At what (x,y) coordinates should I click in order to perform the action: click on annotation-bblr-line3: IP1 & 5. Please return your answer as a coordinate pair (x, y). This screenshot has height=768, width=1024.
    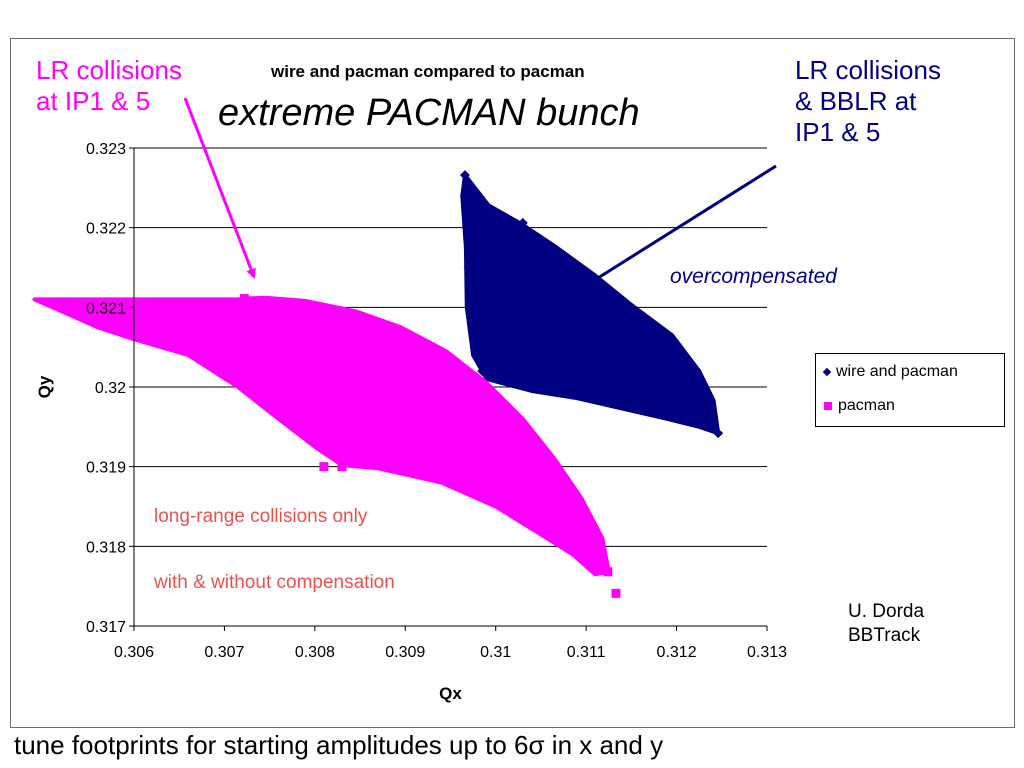
    Looking at the image, I should click on (838, 132).